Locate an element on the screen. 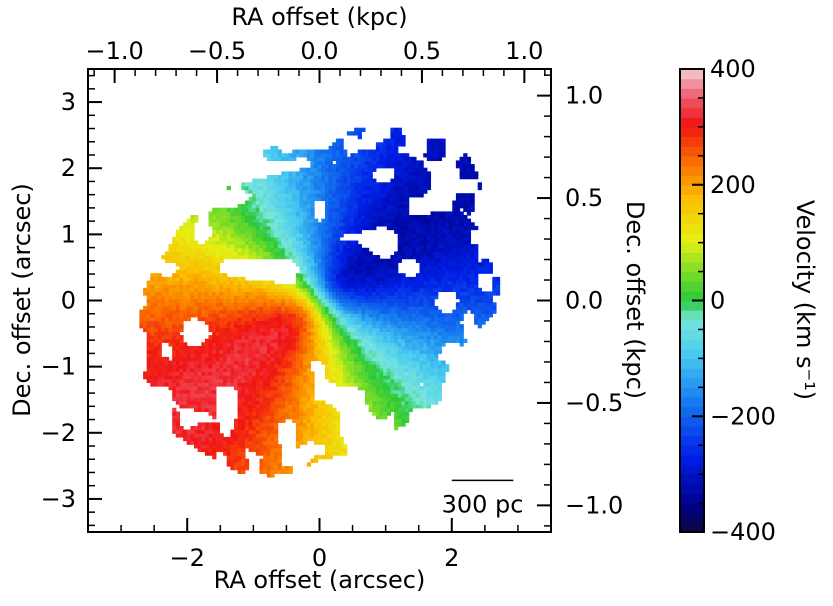 This screenshot has height=606, width=833. y-tick-label: 3 is located at coordinates (68, 102).